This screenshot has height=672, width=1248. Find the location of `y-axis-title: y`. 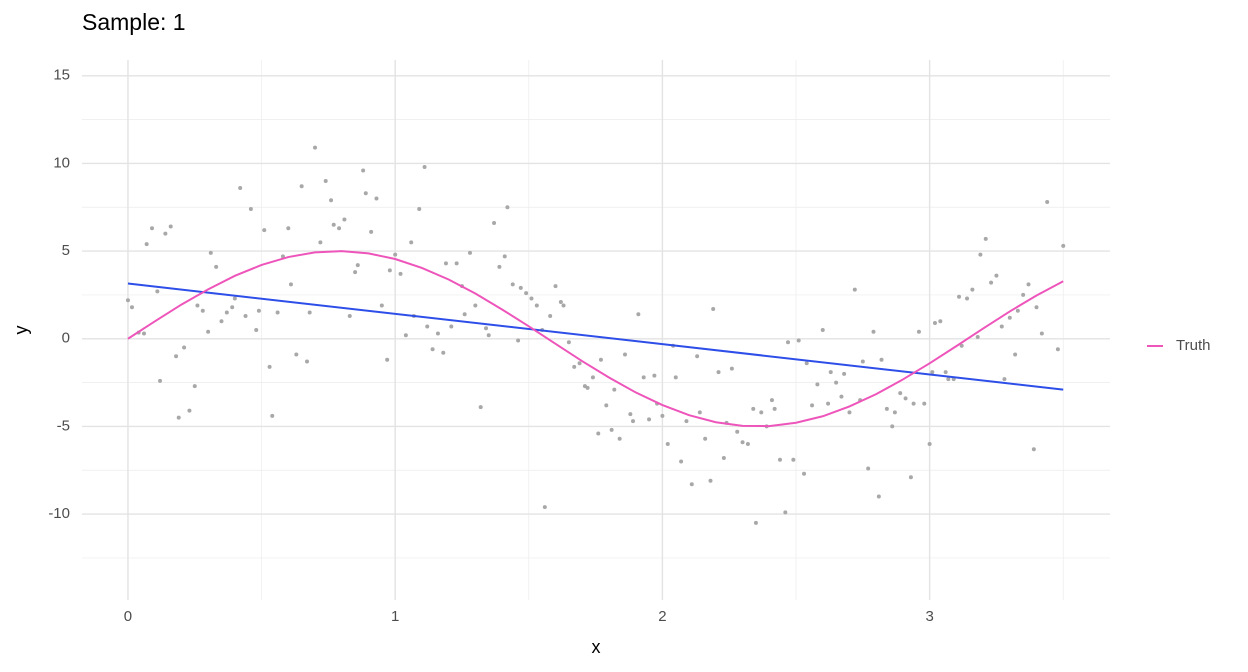

y-axis-title: y is located at coordinates (21, 330).